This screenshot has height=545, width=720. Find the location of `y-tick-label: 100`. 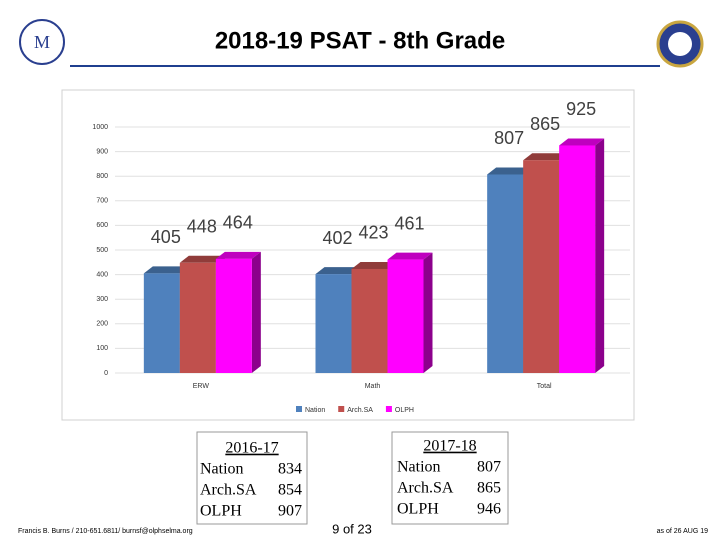

y-tick-label: 100 is located at coordinates (102, 348).